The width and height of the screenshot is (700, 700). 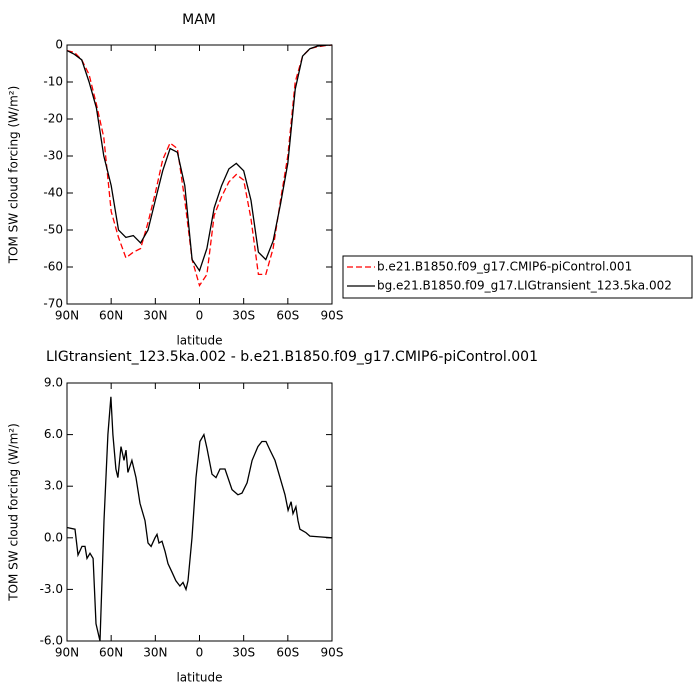 I want to click on y-tick-label: -50, so click(x=53, y=230).